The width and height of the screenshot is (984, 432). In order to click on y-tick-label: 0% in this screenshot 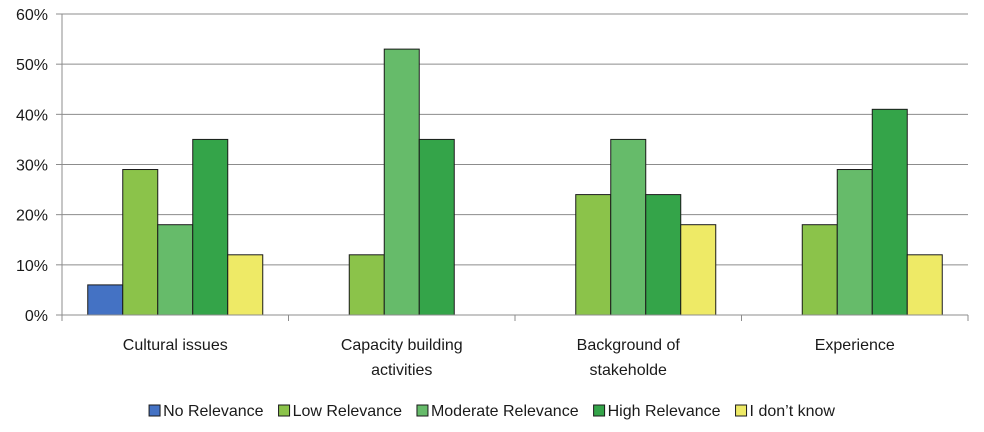, I will do `click(36, 316)`.